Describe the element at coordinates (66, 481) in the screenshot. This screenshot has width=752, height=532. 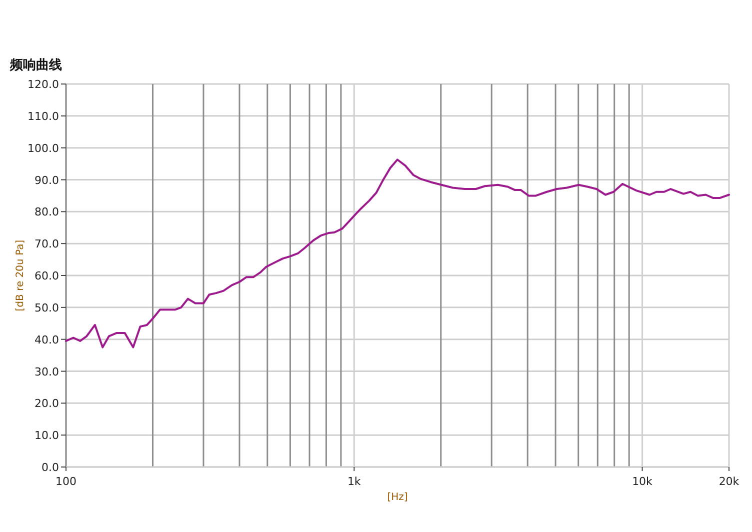
I see `x-tick-label: 100` at that location.